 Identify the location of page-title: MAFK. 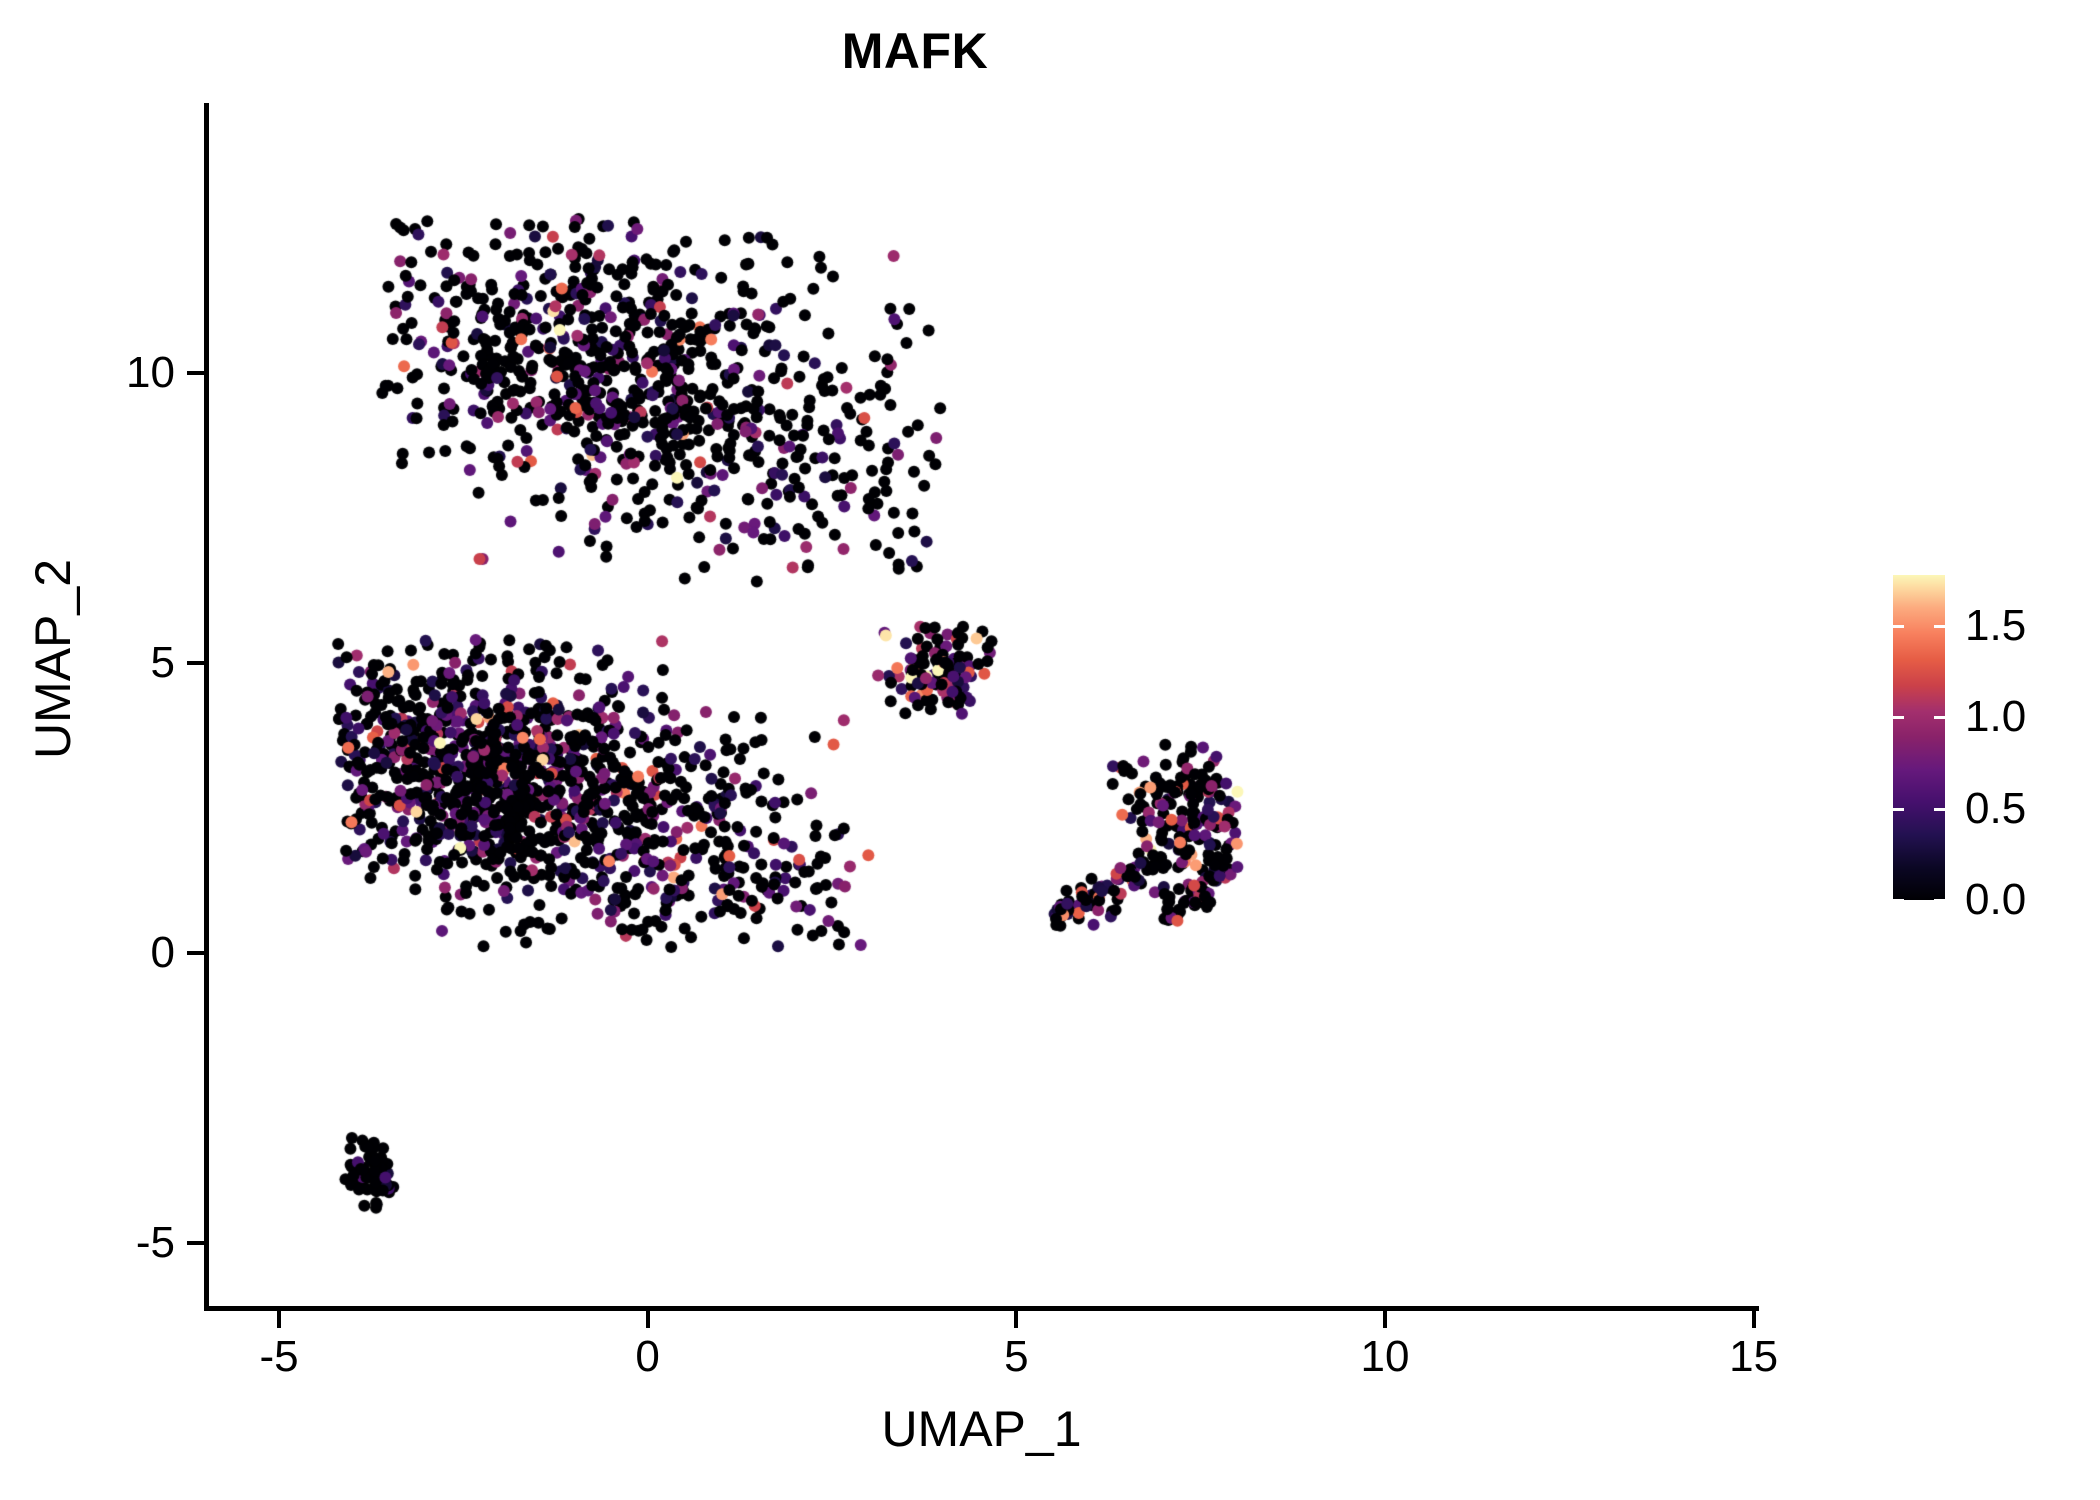
(915, 51).